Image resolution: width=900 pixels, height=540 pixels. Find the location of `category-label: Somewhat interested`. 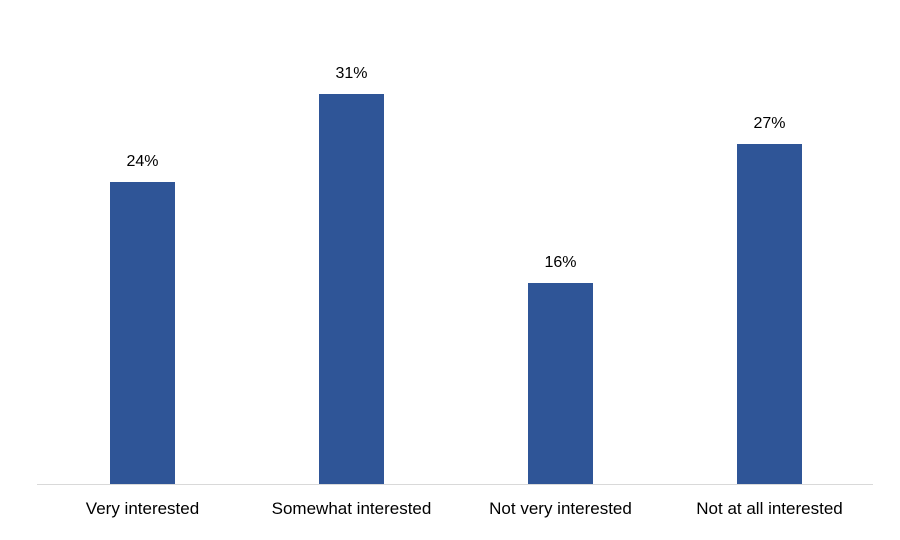

category-label: Somewhat interested is located at coordinates (351, 508).